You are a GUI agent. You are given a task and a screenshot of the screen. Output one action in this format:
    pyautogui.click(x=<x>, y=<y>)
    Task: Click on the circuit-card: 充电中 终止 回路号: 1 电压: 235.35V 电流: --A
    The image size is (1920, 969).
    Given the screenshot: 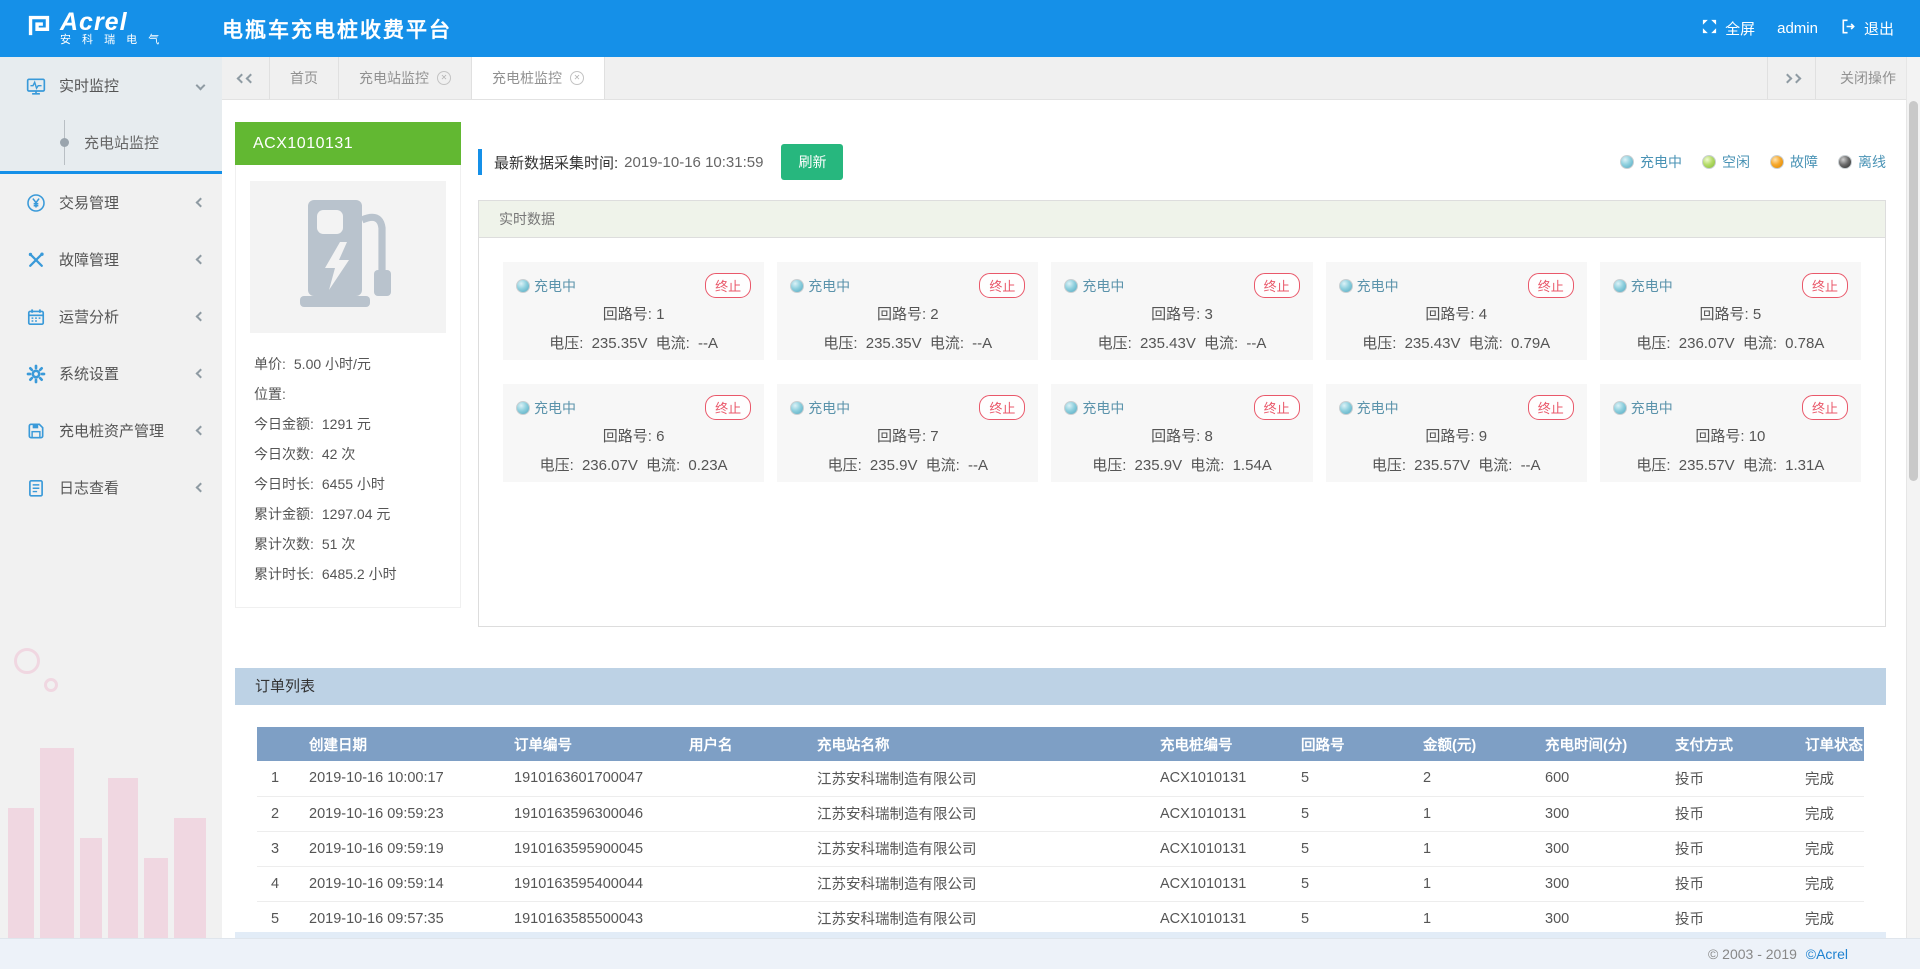 What is the action you would take?
    pyautogui.click(x=634, y=311)
    